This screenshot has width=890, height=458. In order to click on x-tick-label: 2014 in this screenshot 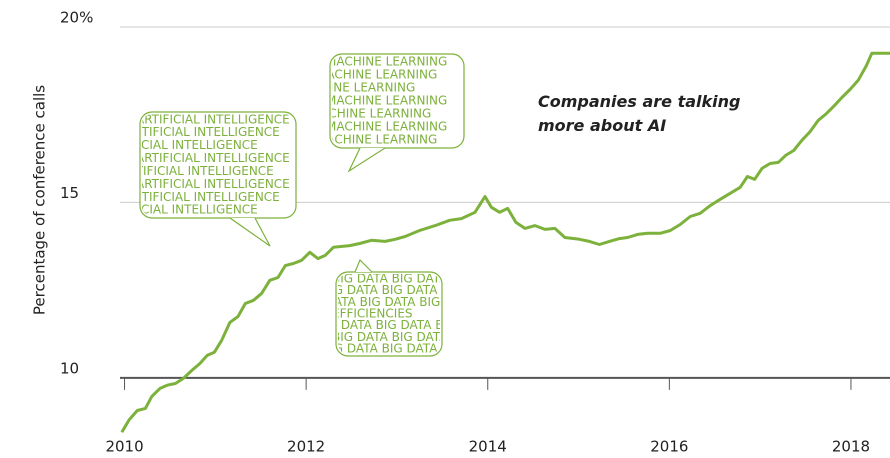, I will do `click(488, 447)`.